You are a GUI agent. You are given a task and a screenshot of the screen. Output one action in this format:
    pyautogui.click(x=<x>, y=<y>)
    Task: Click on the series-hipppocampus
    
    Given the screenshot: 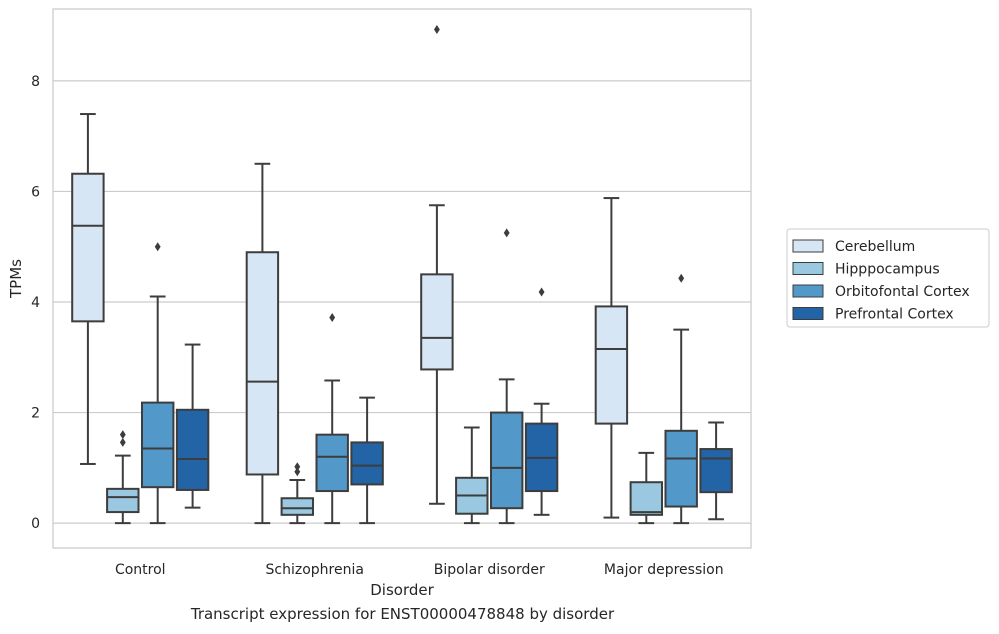 What is the action you would take?
    pyautogui.click(x=385, y=475)
    